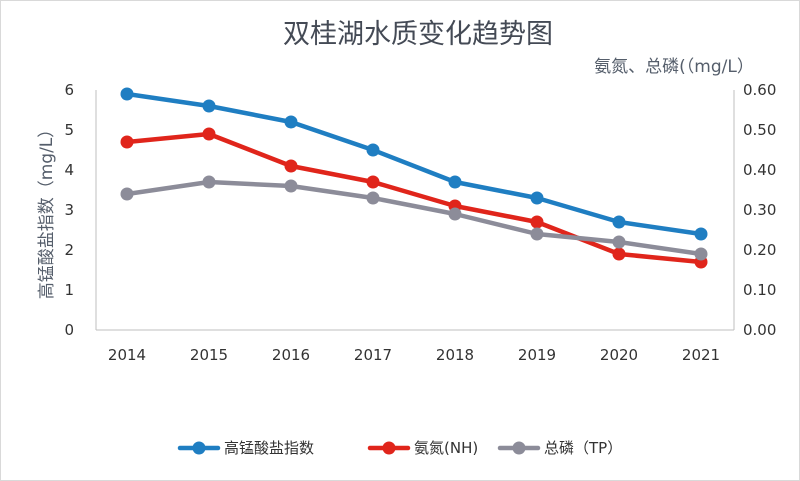  Describe the element at coordinates (619, 355) in the screenshot. I see `x-tick-label: 2020` at that location.